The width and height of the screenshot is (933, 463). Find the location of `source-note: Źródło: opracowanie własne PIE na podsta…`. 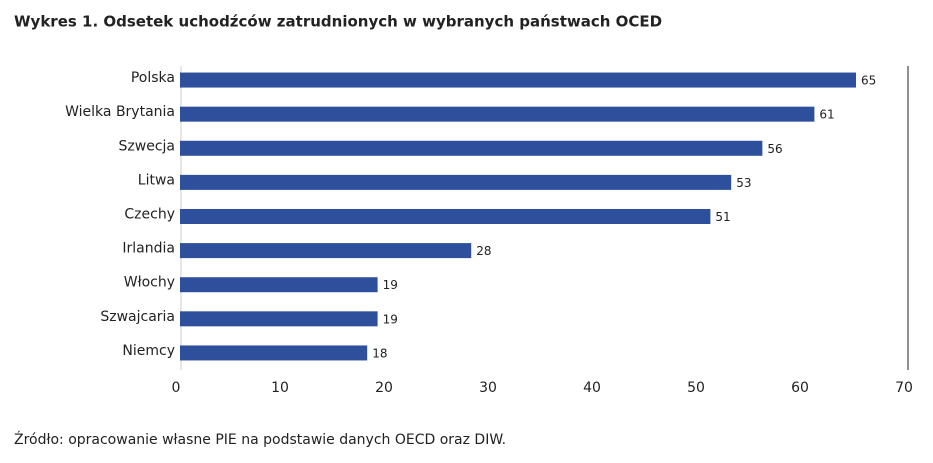

source-note: Źródło: opracowanie własne PIE na podsta… is located at coordinates (260, 439).